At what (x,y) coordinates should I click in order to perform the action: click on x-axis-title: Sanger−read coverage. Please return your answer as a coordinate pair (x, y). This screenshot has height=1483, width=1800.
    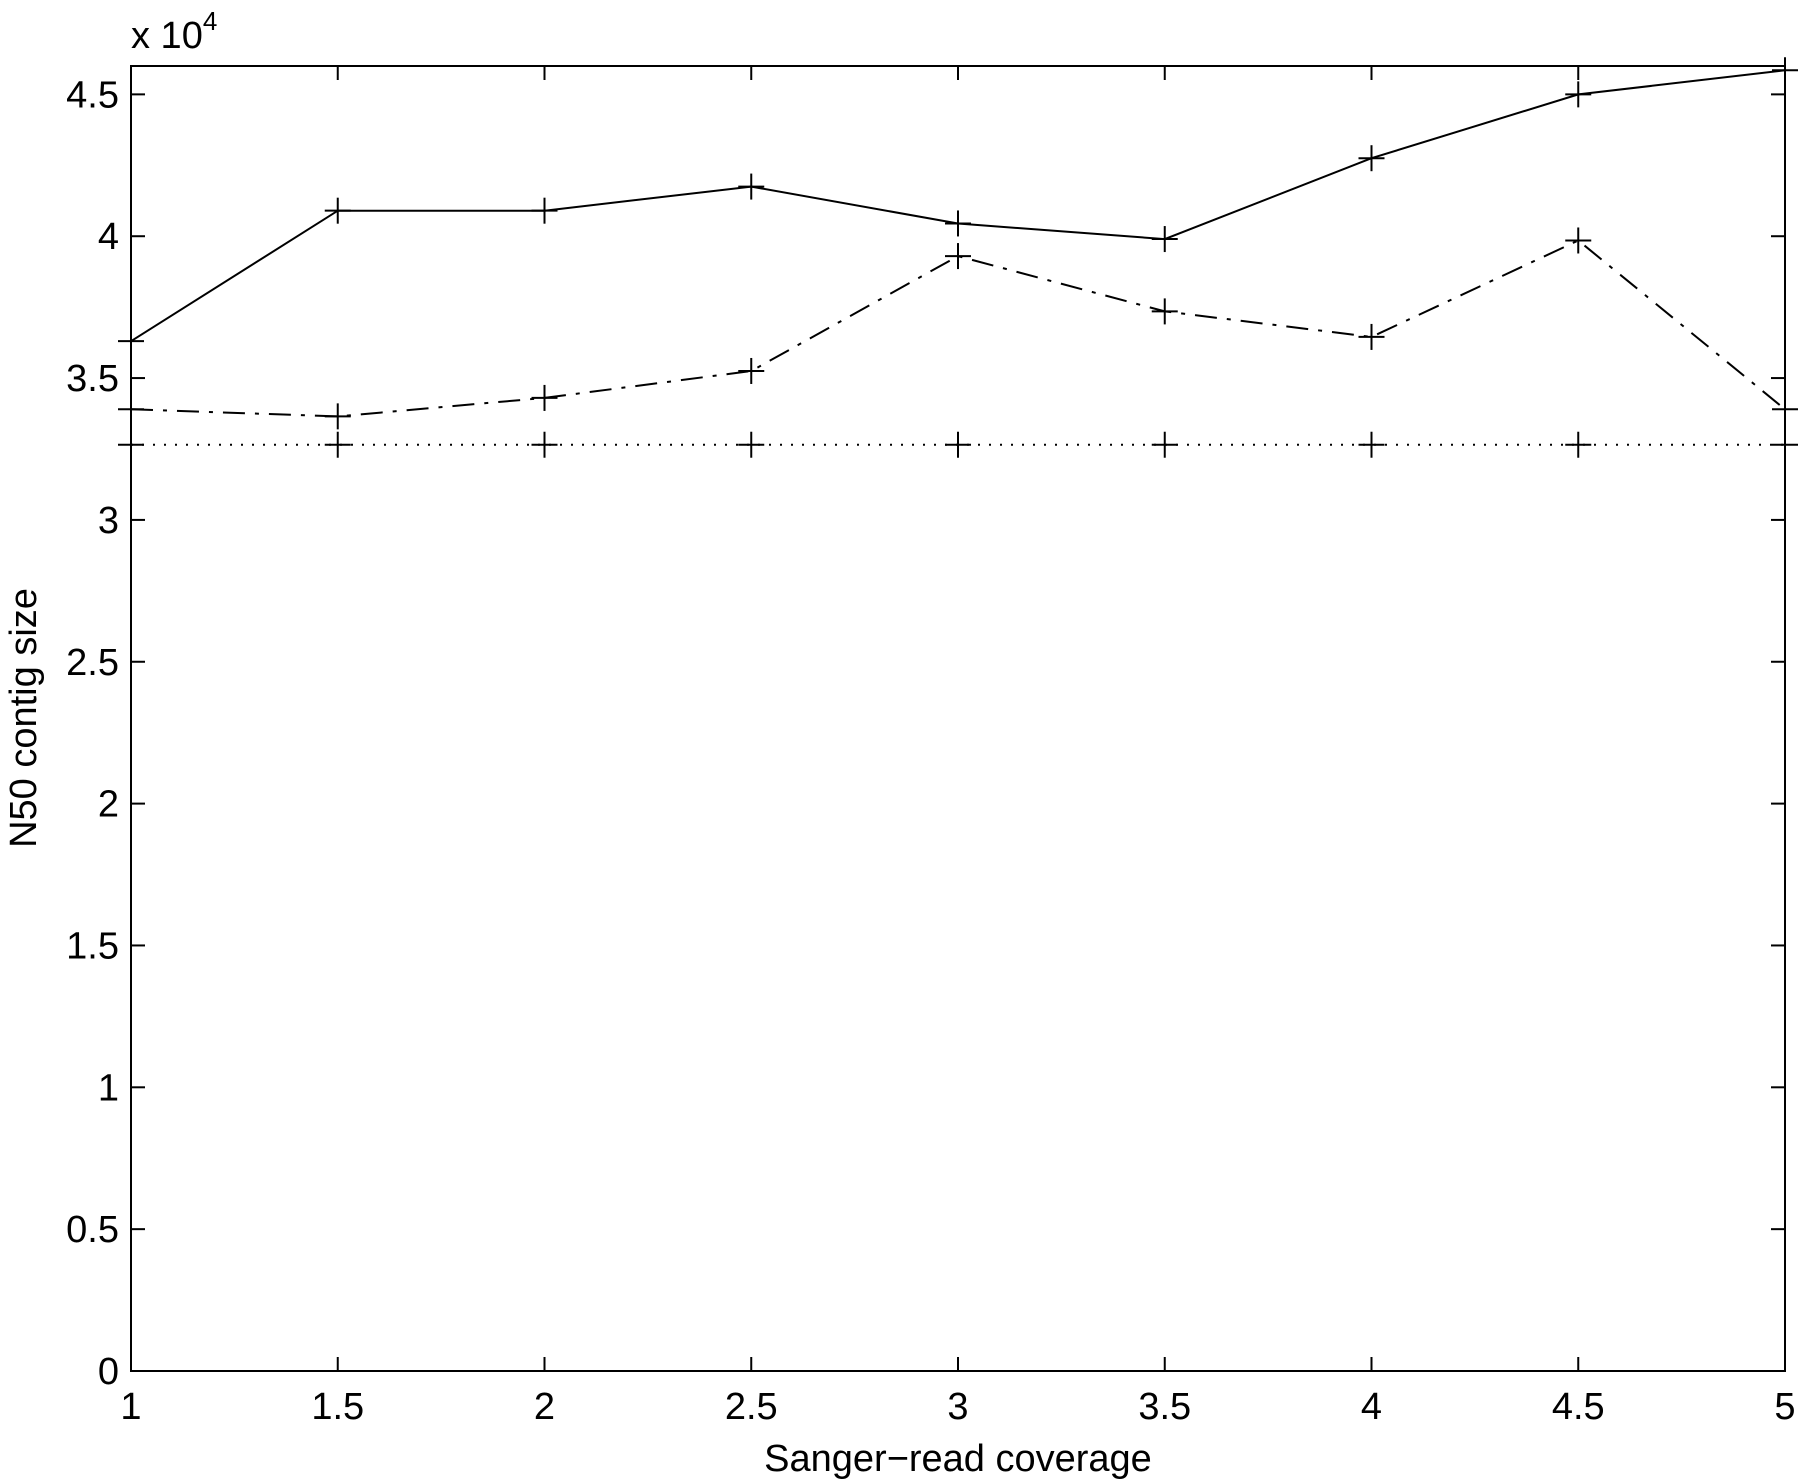
    Looking at the image, I should click on (958, 1459).